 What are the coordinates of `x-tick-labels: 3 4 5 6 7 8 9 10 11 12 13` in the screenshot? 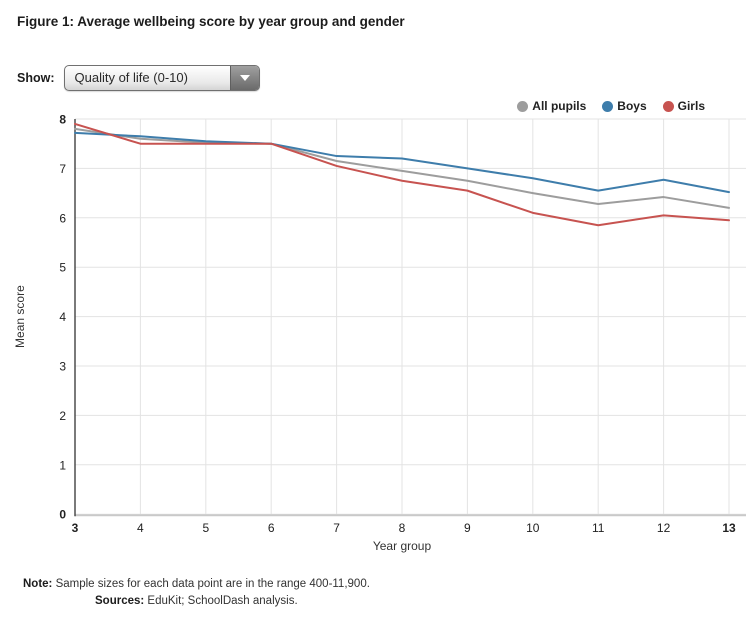 It's located at (404, 528).